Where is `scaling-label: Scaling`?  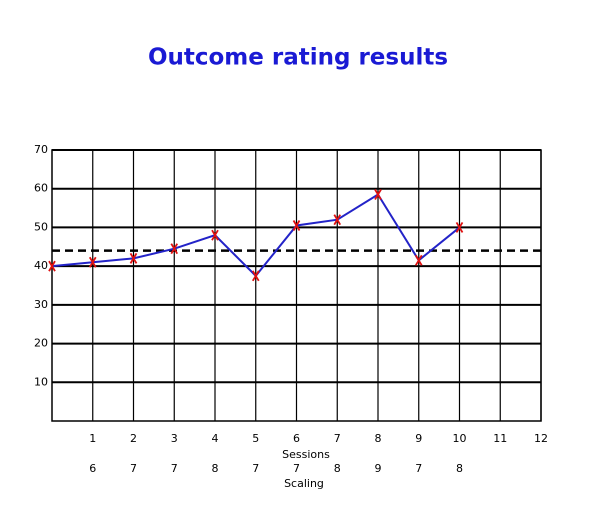
scaling-label: Scaling is located at coordinates (304, 483).